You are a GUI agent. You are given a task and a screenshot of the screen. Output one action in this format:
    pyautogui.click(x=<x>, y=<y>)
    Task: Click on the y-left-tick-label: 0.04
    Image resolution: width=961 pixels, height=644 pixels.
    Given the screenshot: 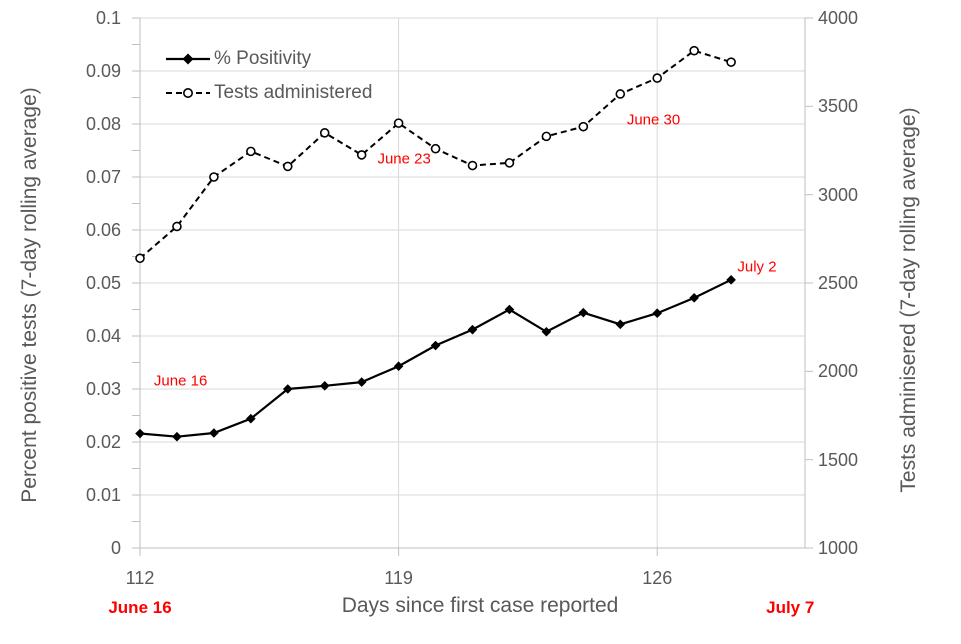 What is the action you would take?
    pyautogui.click(x=103, y=336)
    